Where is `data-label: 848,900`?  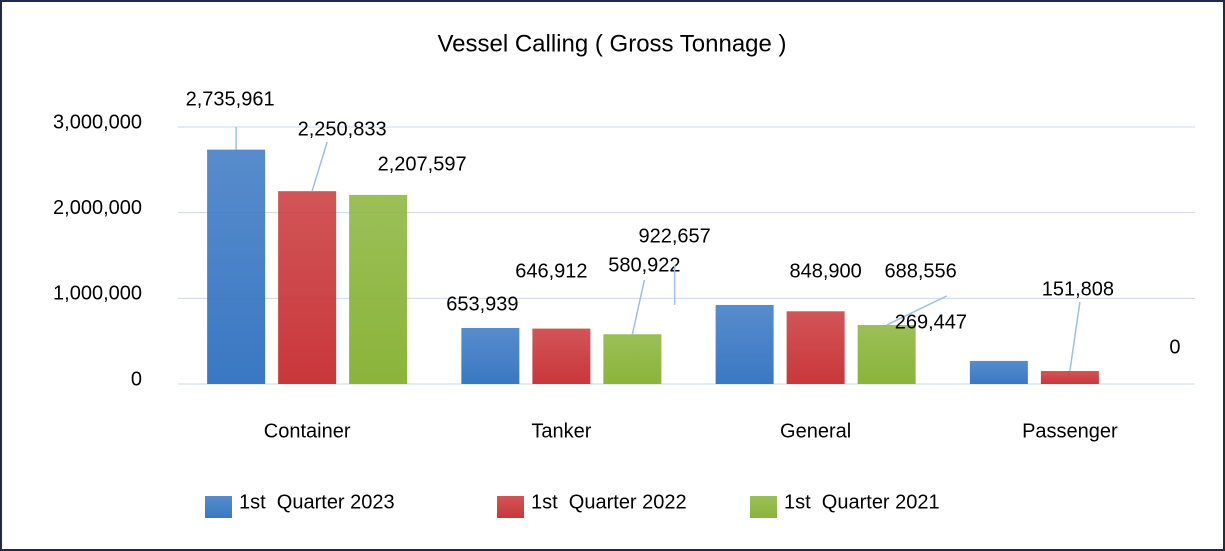 data-label: 848,900 is located at coordinates (825, 271).